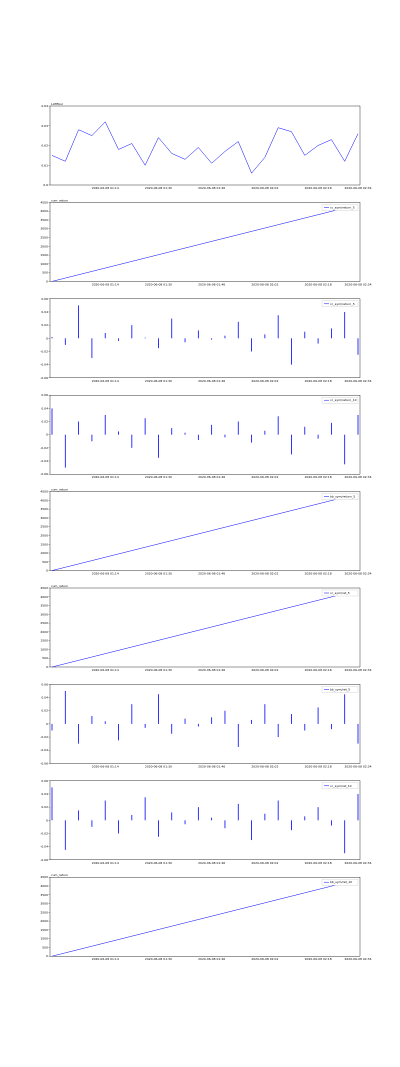  What do you see at coordinates (44, 106) in the screenshot?
I see `y-tick-label: 0.64` at bounding box center [44, 106].